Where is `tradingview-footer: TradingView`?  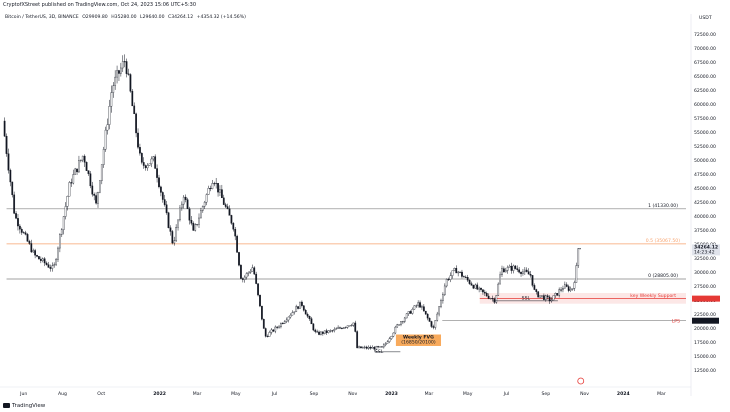
tradingview-footer: TradingView is located at coordinates (24, 406).